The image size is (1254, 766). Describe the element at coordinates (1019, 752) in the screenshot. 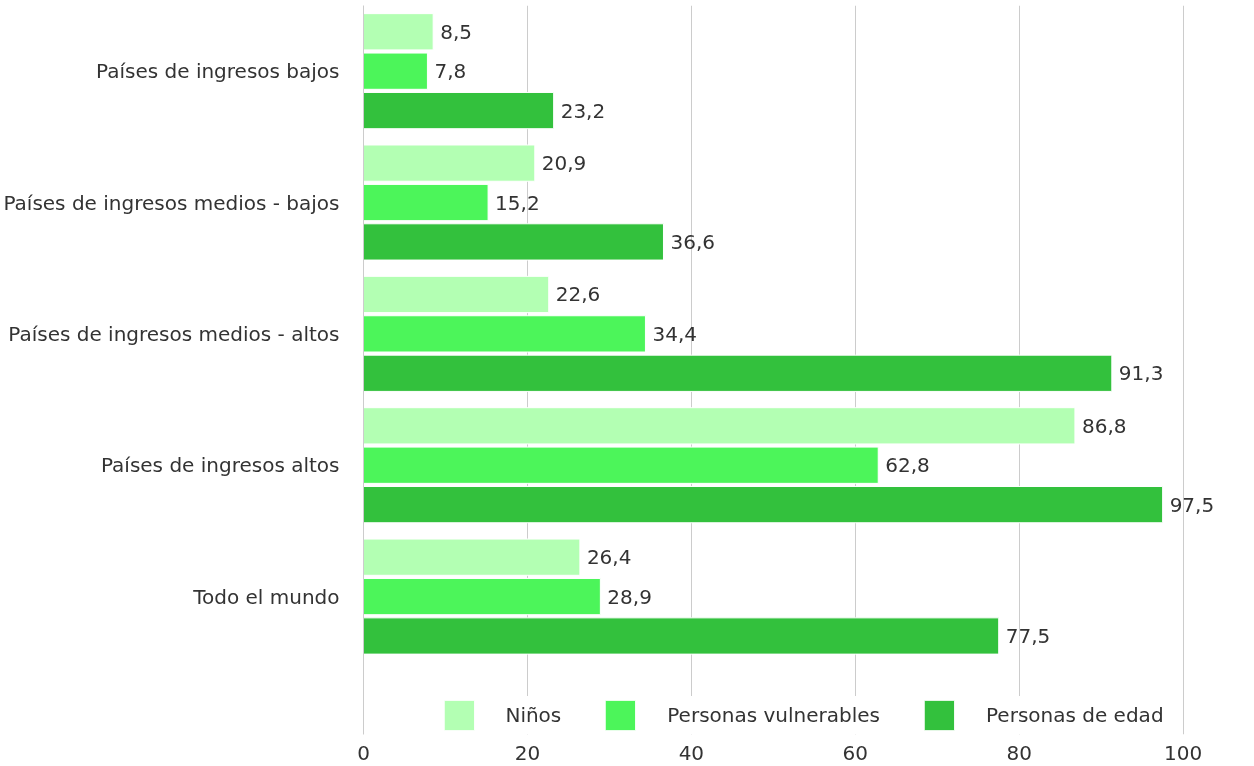

I see `x-tick-label: 80` at that location.